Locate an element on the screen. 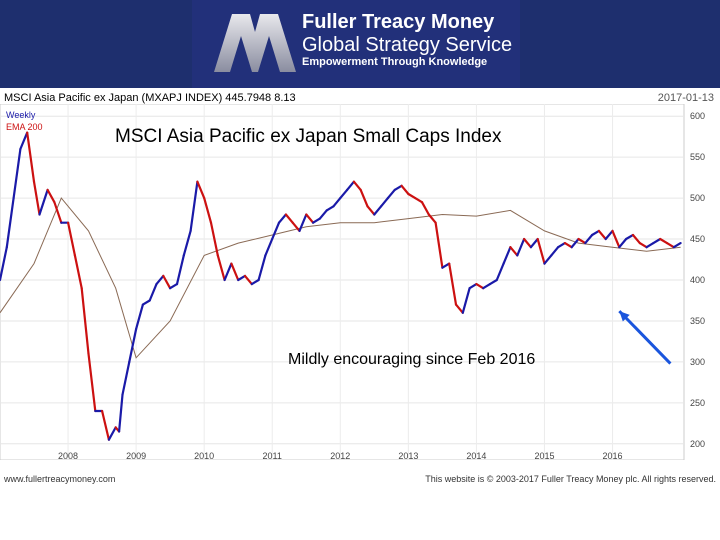  legend-ema: EMA 200 is located at coordinates (24, 127).